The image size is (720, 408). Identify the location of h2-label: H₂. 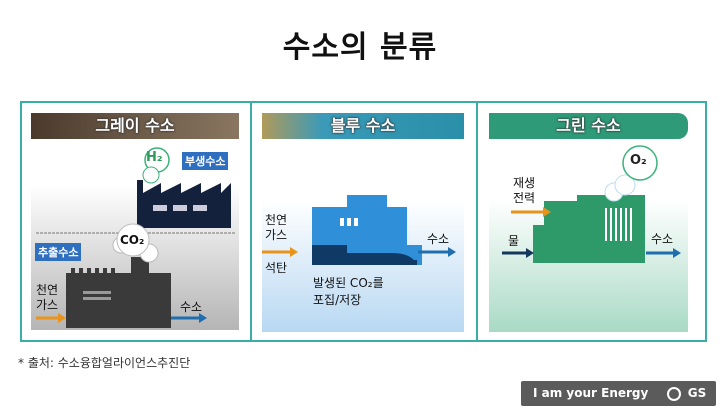
(154, 157).